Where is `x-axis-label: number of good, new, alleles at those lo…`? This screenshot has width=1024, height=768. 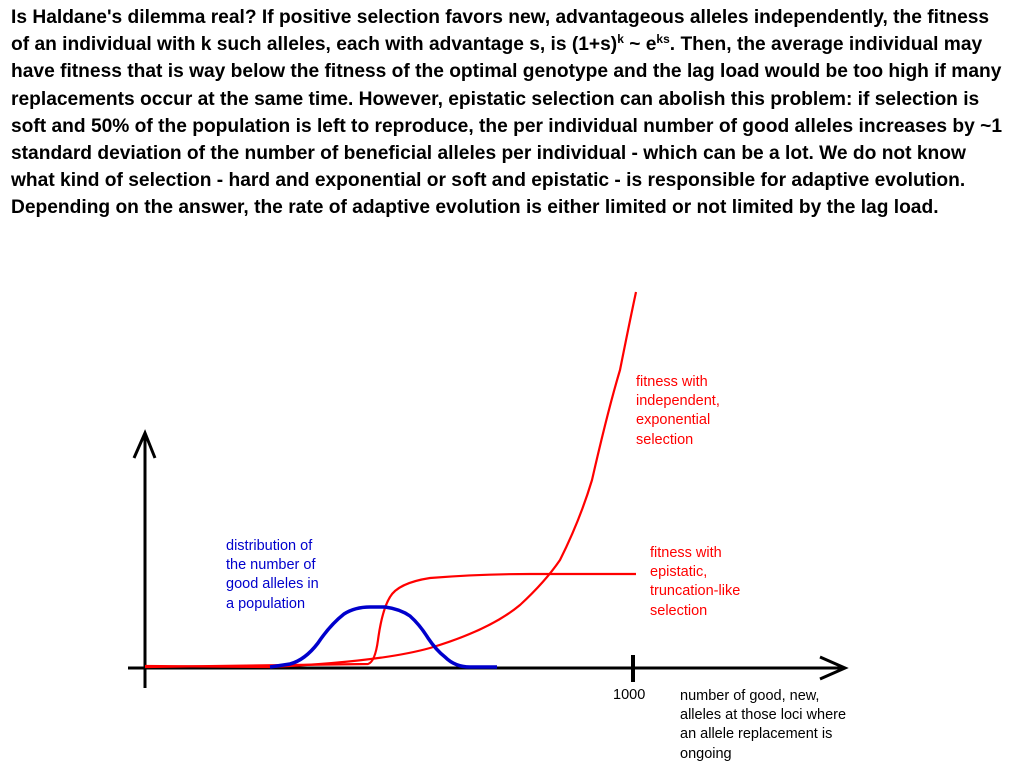 x-axis-label: number of good, new, alleles at those lo… is located at coordinates (763, 725).